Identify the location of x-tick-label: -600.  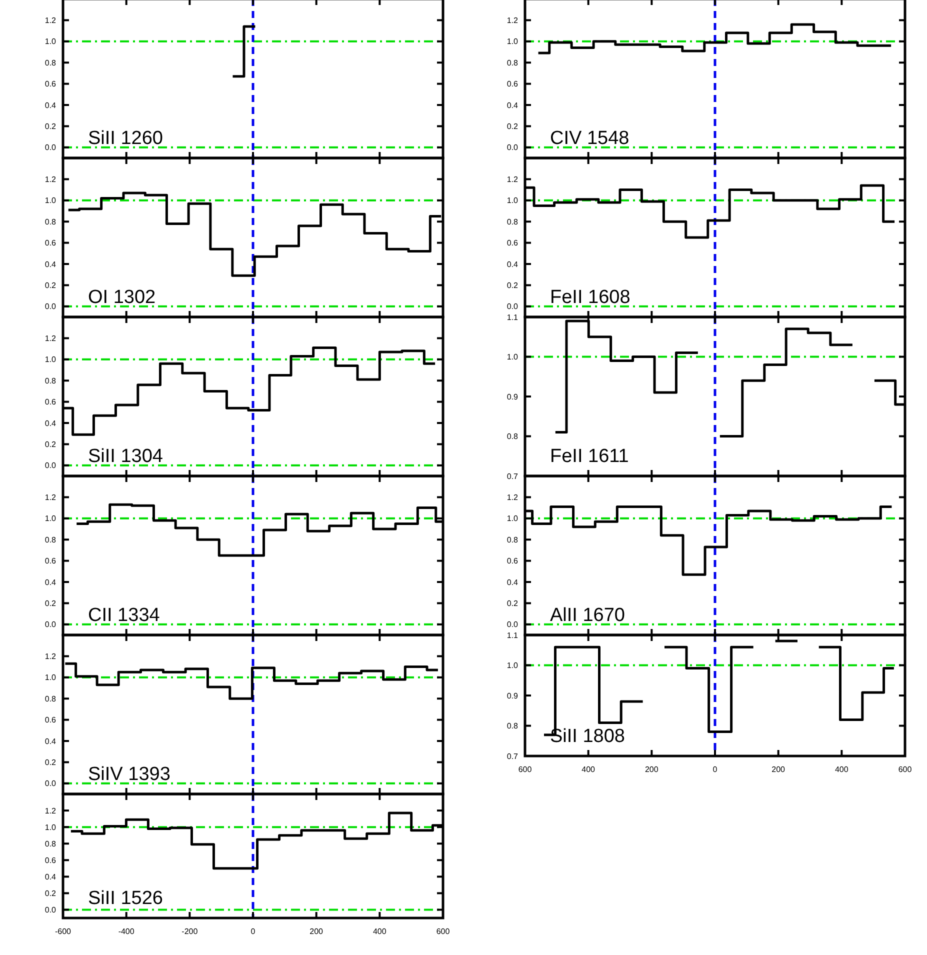
(63, 931).